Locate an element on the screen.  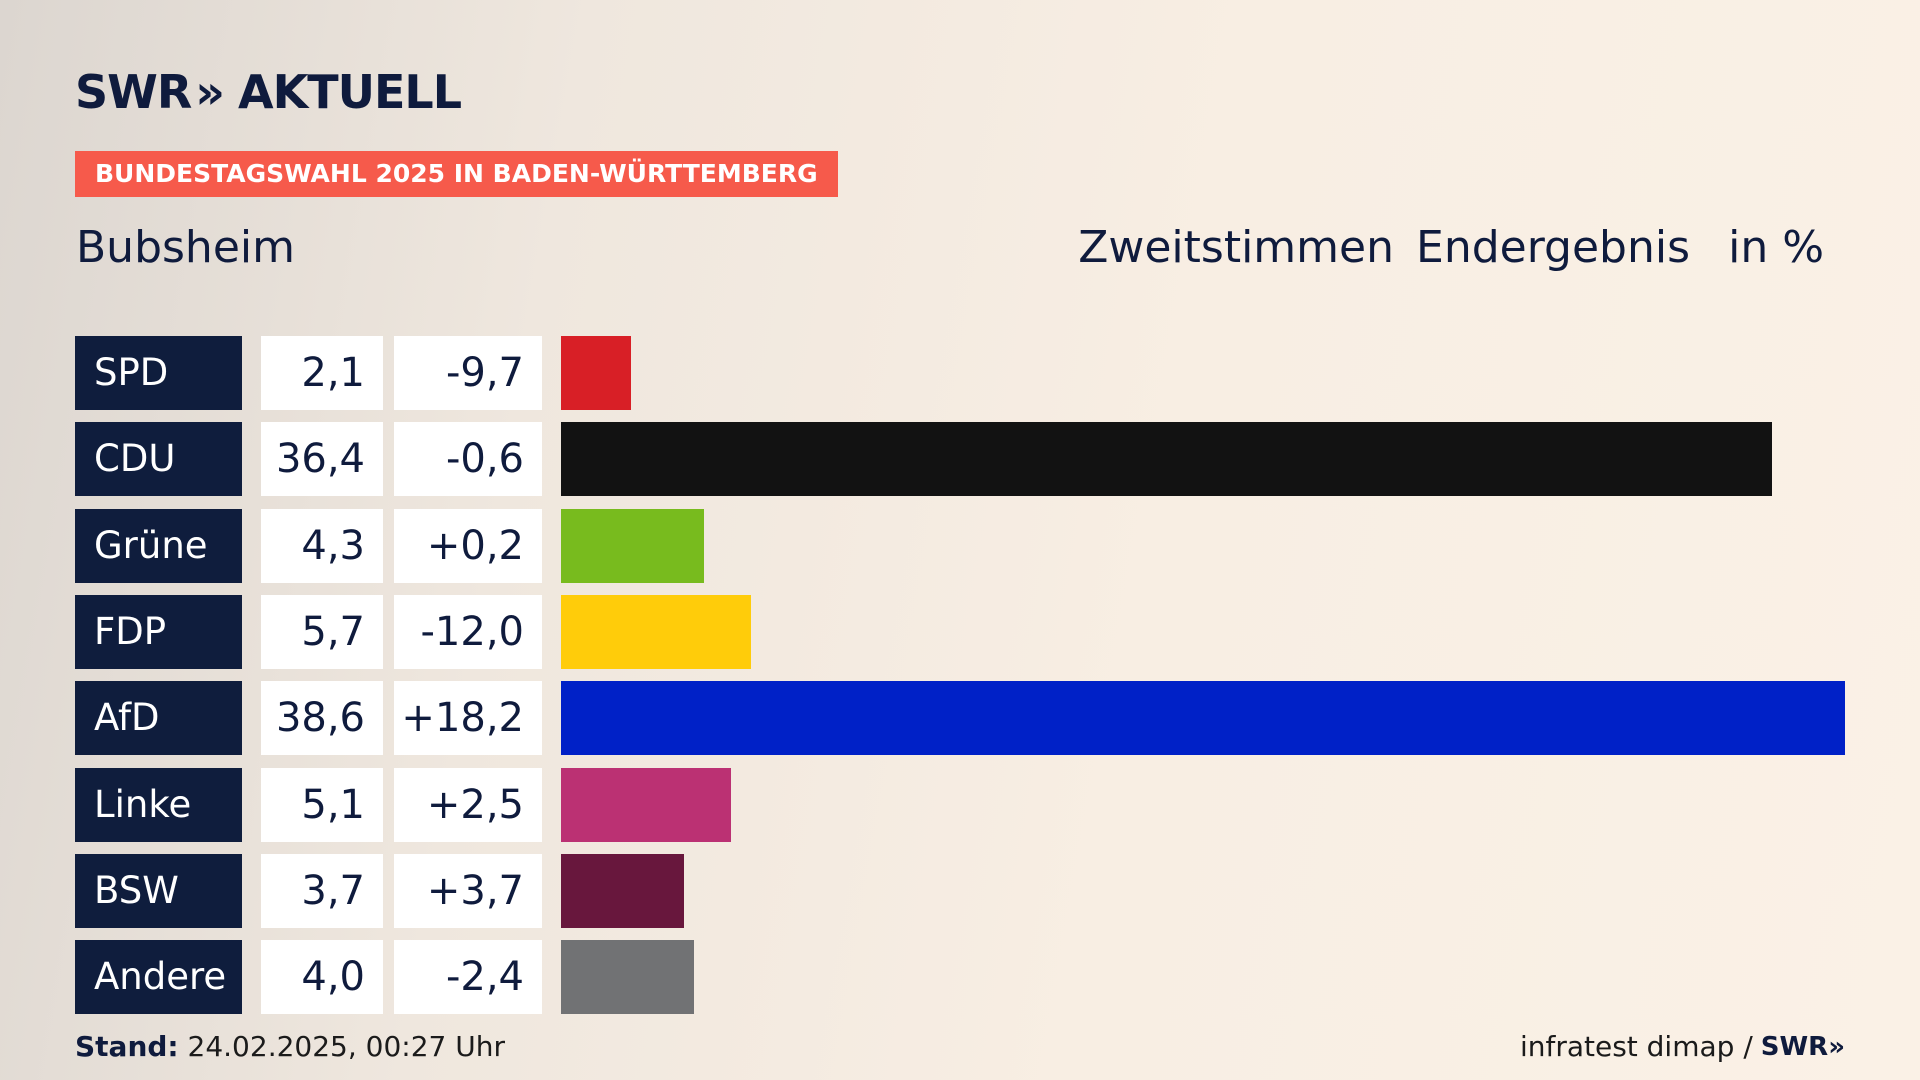
party-label: Linke is located at coordinates (158, 805).